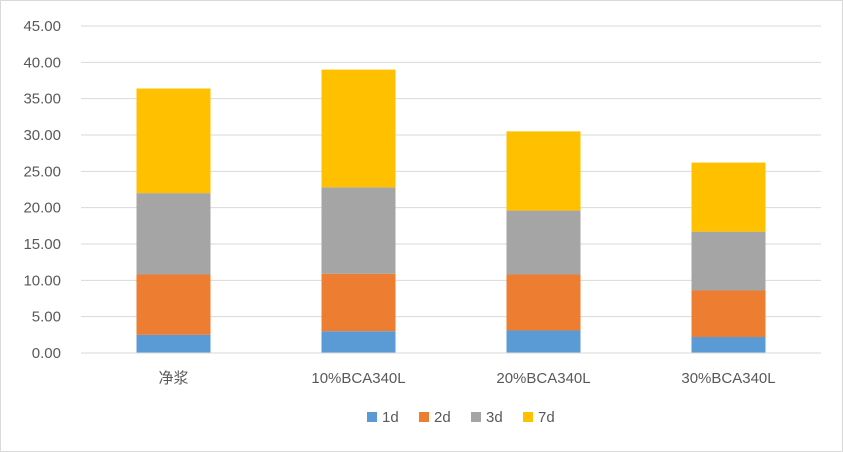 The width and height of the screenshot is (843, 452). Describe the element at coordinates (42, 26) in the screenshot. I see `y-tick-label: 45.00` at that location.